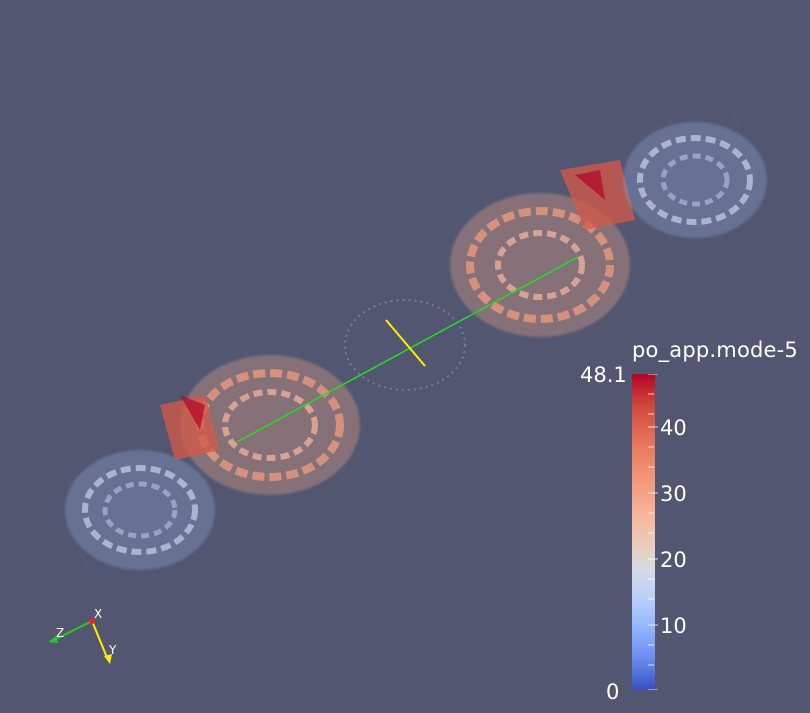 This screenshot has width=810, height=713. Describe the element at coordinates (98, 614) in the screenshot. I see `axis-label-x: X` at that location.